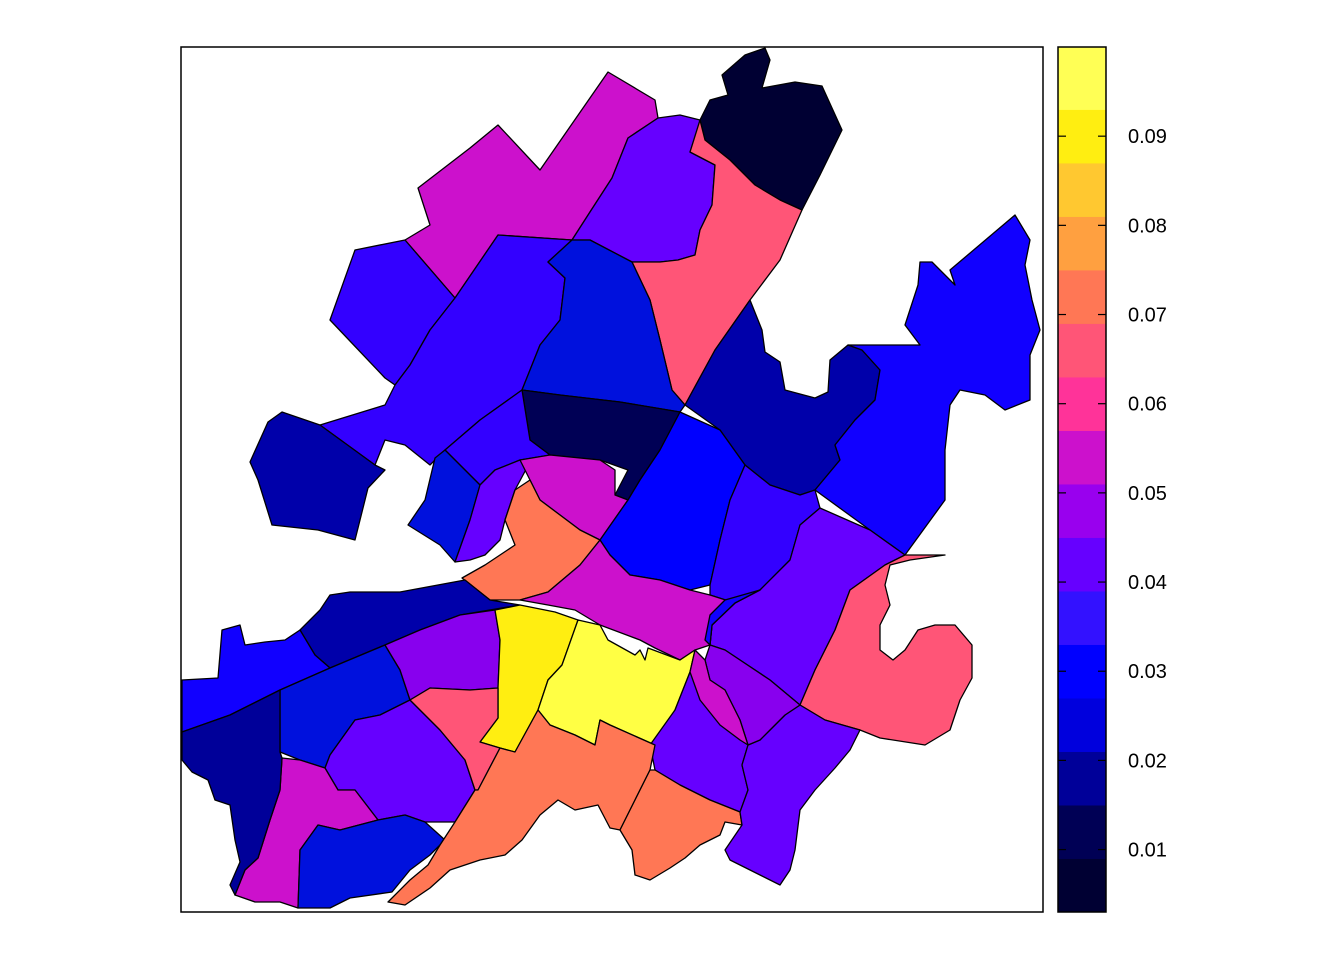 The width and height of the screenshot is (1344, 960). I want to click on legend-tick-label: 0.02, so click(1147, 761).